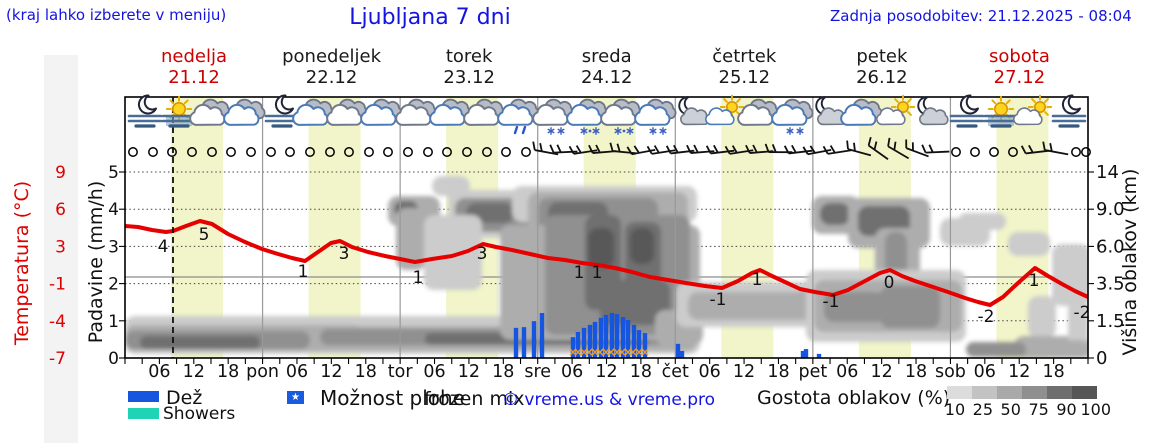 The width and height of the screenshot is (1152, 443). I want to click on svg-text: čet, so click(675, 372).